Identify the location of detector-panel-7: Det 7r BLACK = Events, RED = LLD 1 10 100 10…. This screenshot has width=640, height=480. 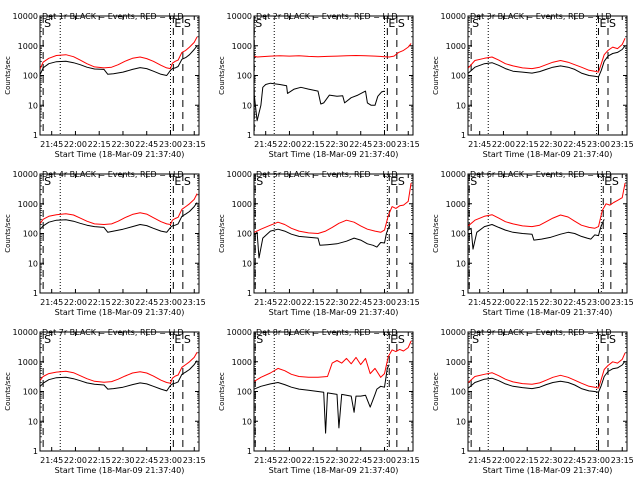
(105, 401).